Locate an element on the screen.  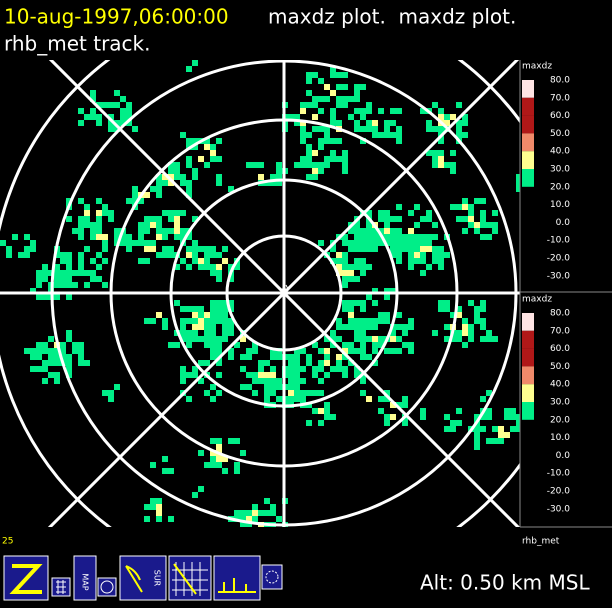
settings-button is located at coordinates (272, 577).